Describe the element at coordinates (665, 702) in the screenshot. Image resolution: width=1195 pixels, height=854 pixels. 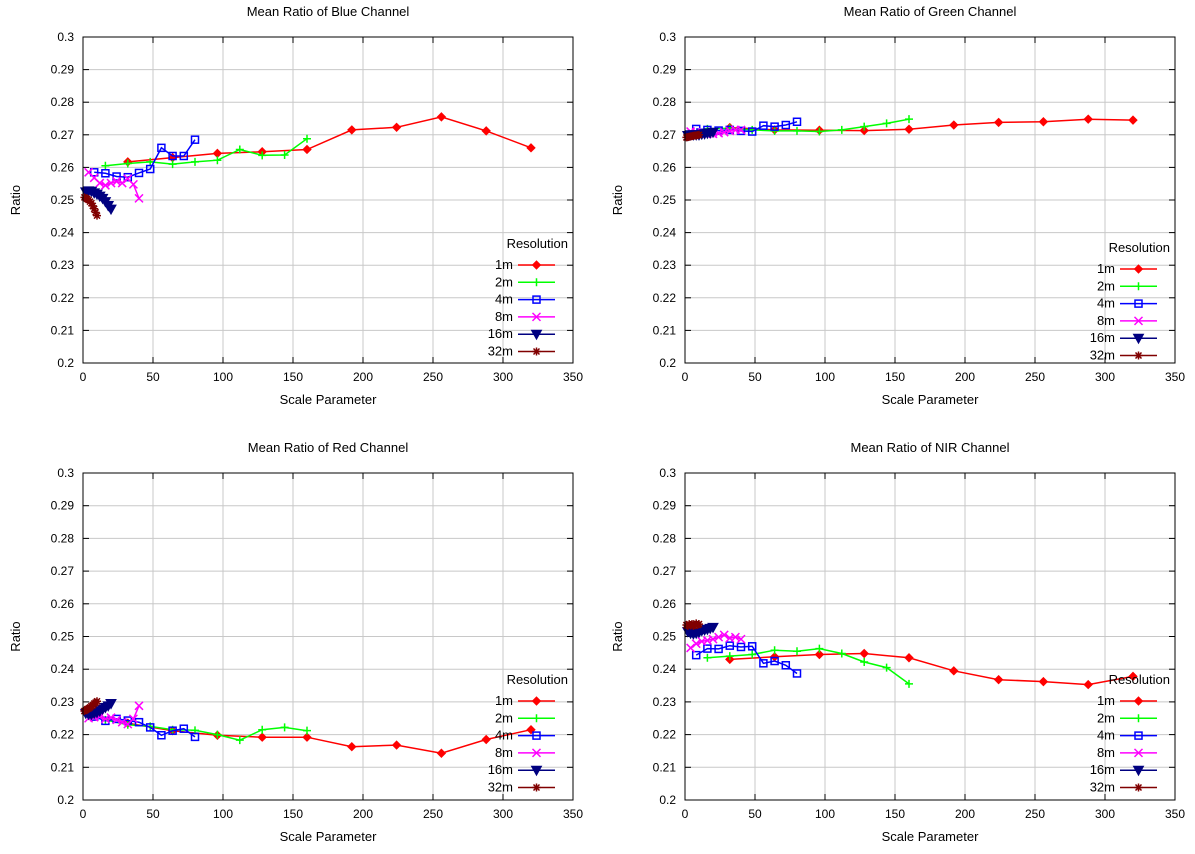
I see `y-tick-label: 0.23` at that location.